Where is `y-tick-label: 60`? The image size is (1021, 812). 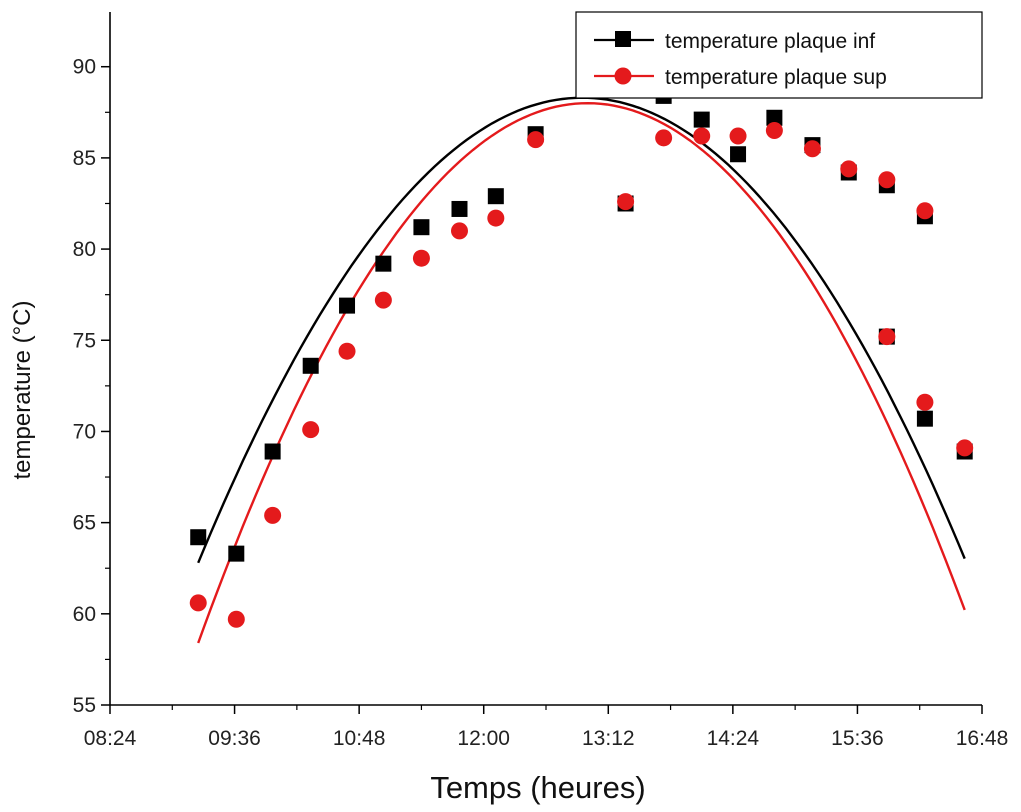
y-tick-label: 60 is located at coordinates (84, 614).